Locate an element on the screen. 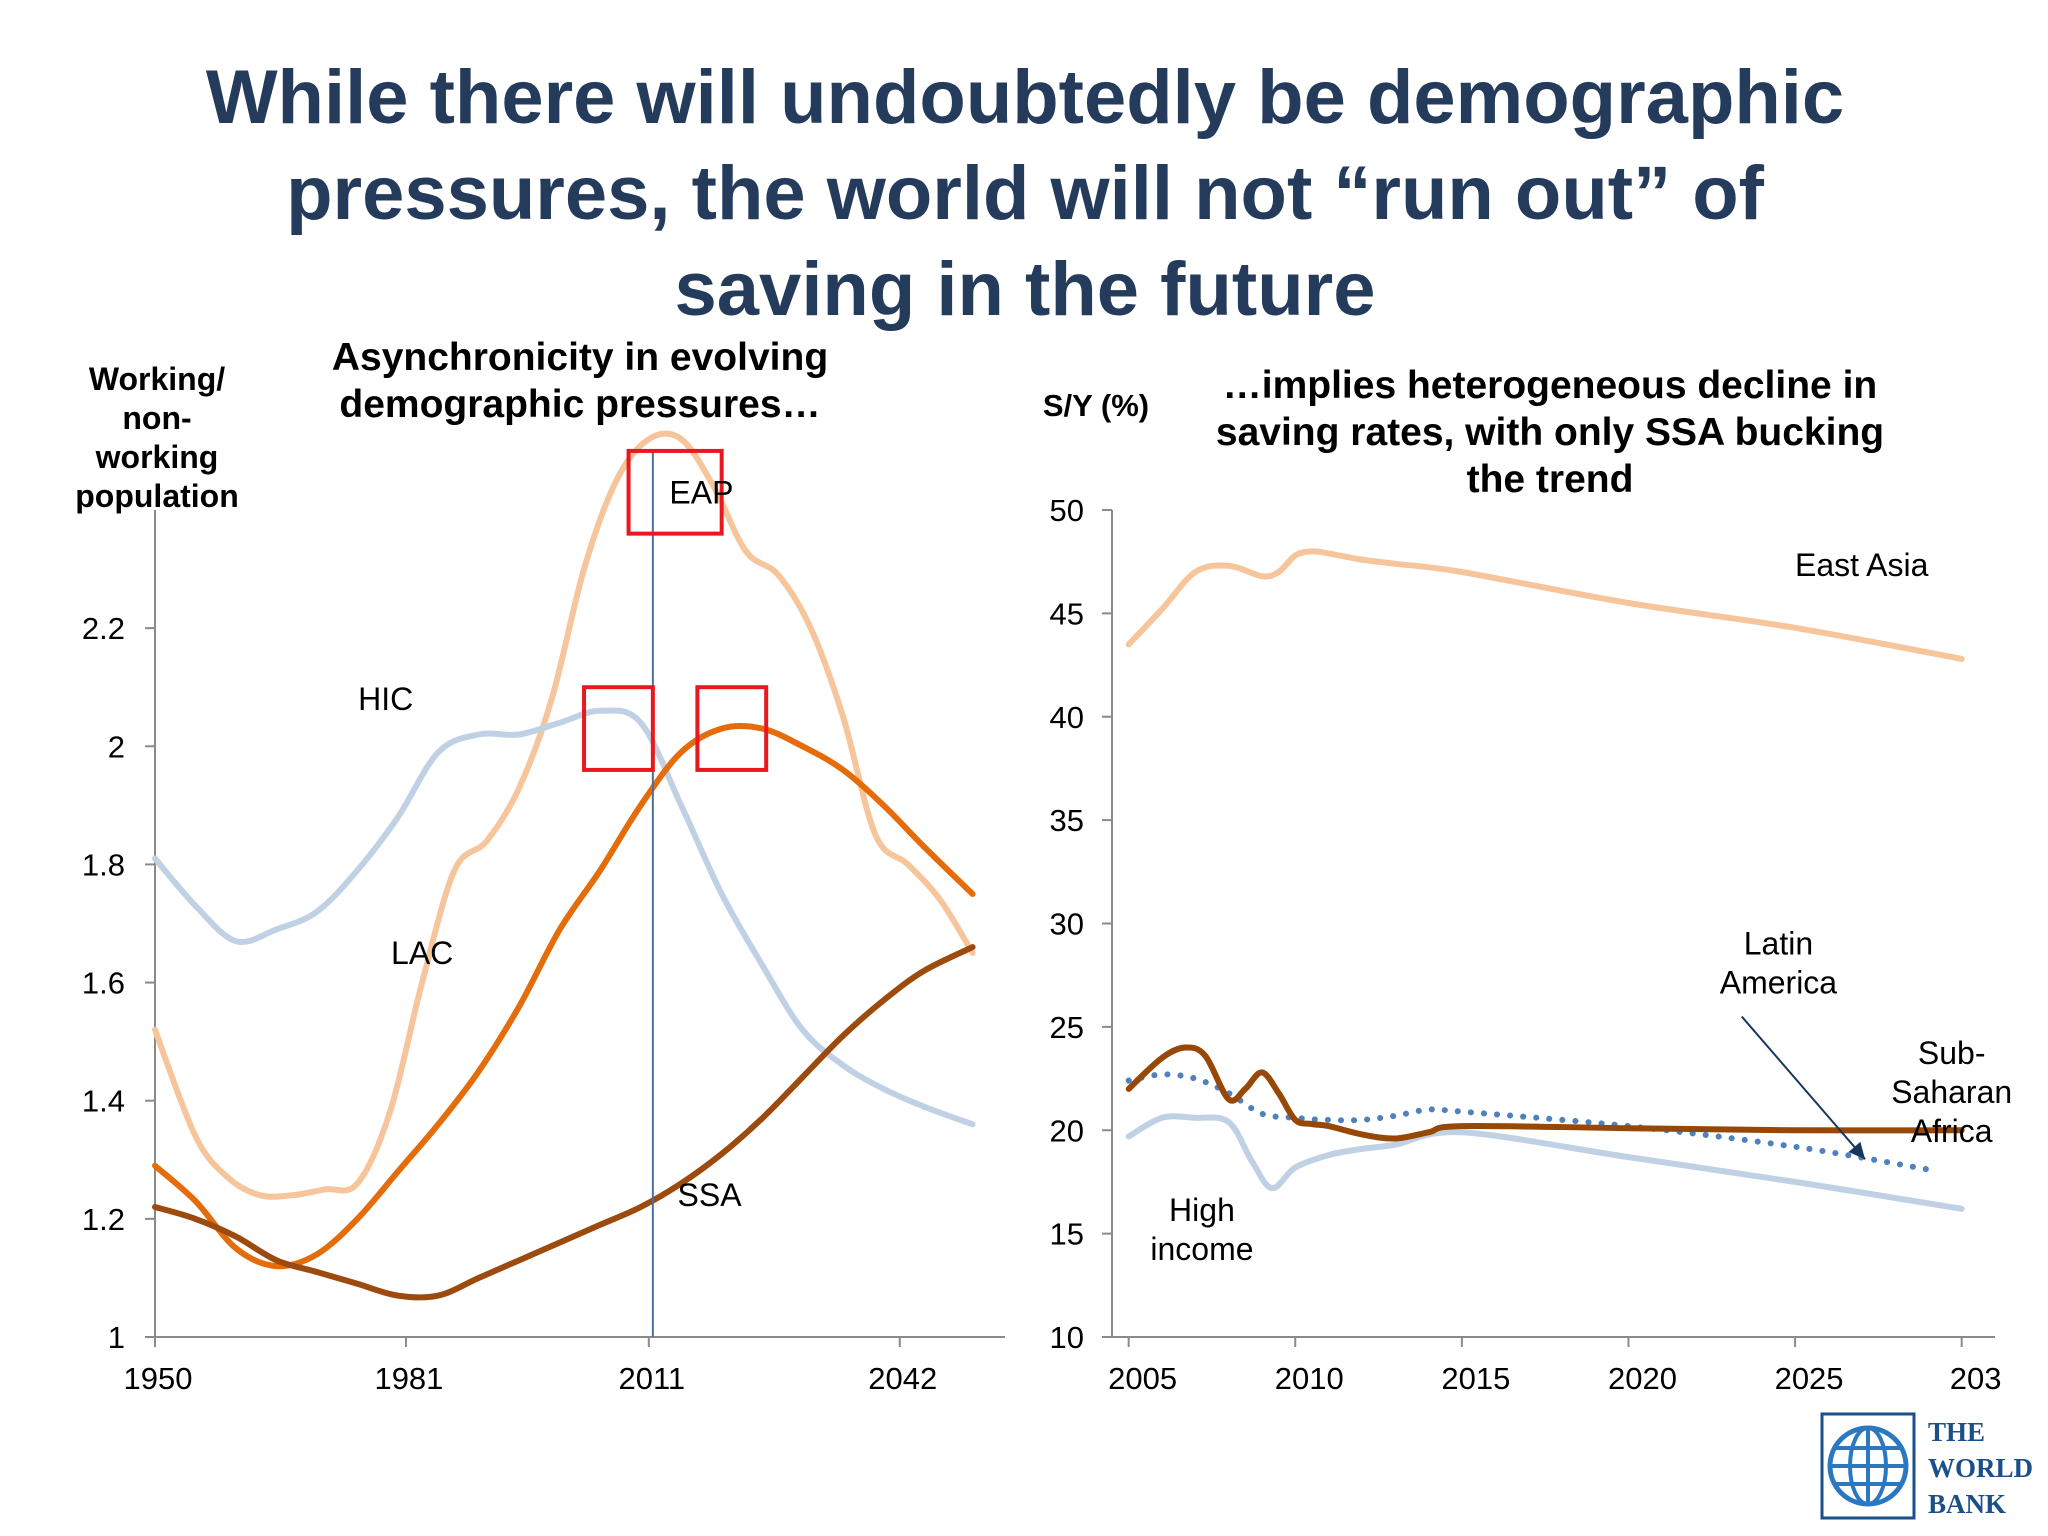  world-bank-logo: THE WORLD BANK is located at coordinates (1932, 1468).